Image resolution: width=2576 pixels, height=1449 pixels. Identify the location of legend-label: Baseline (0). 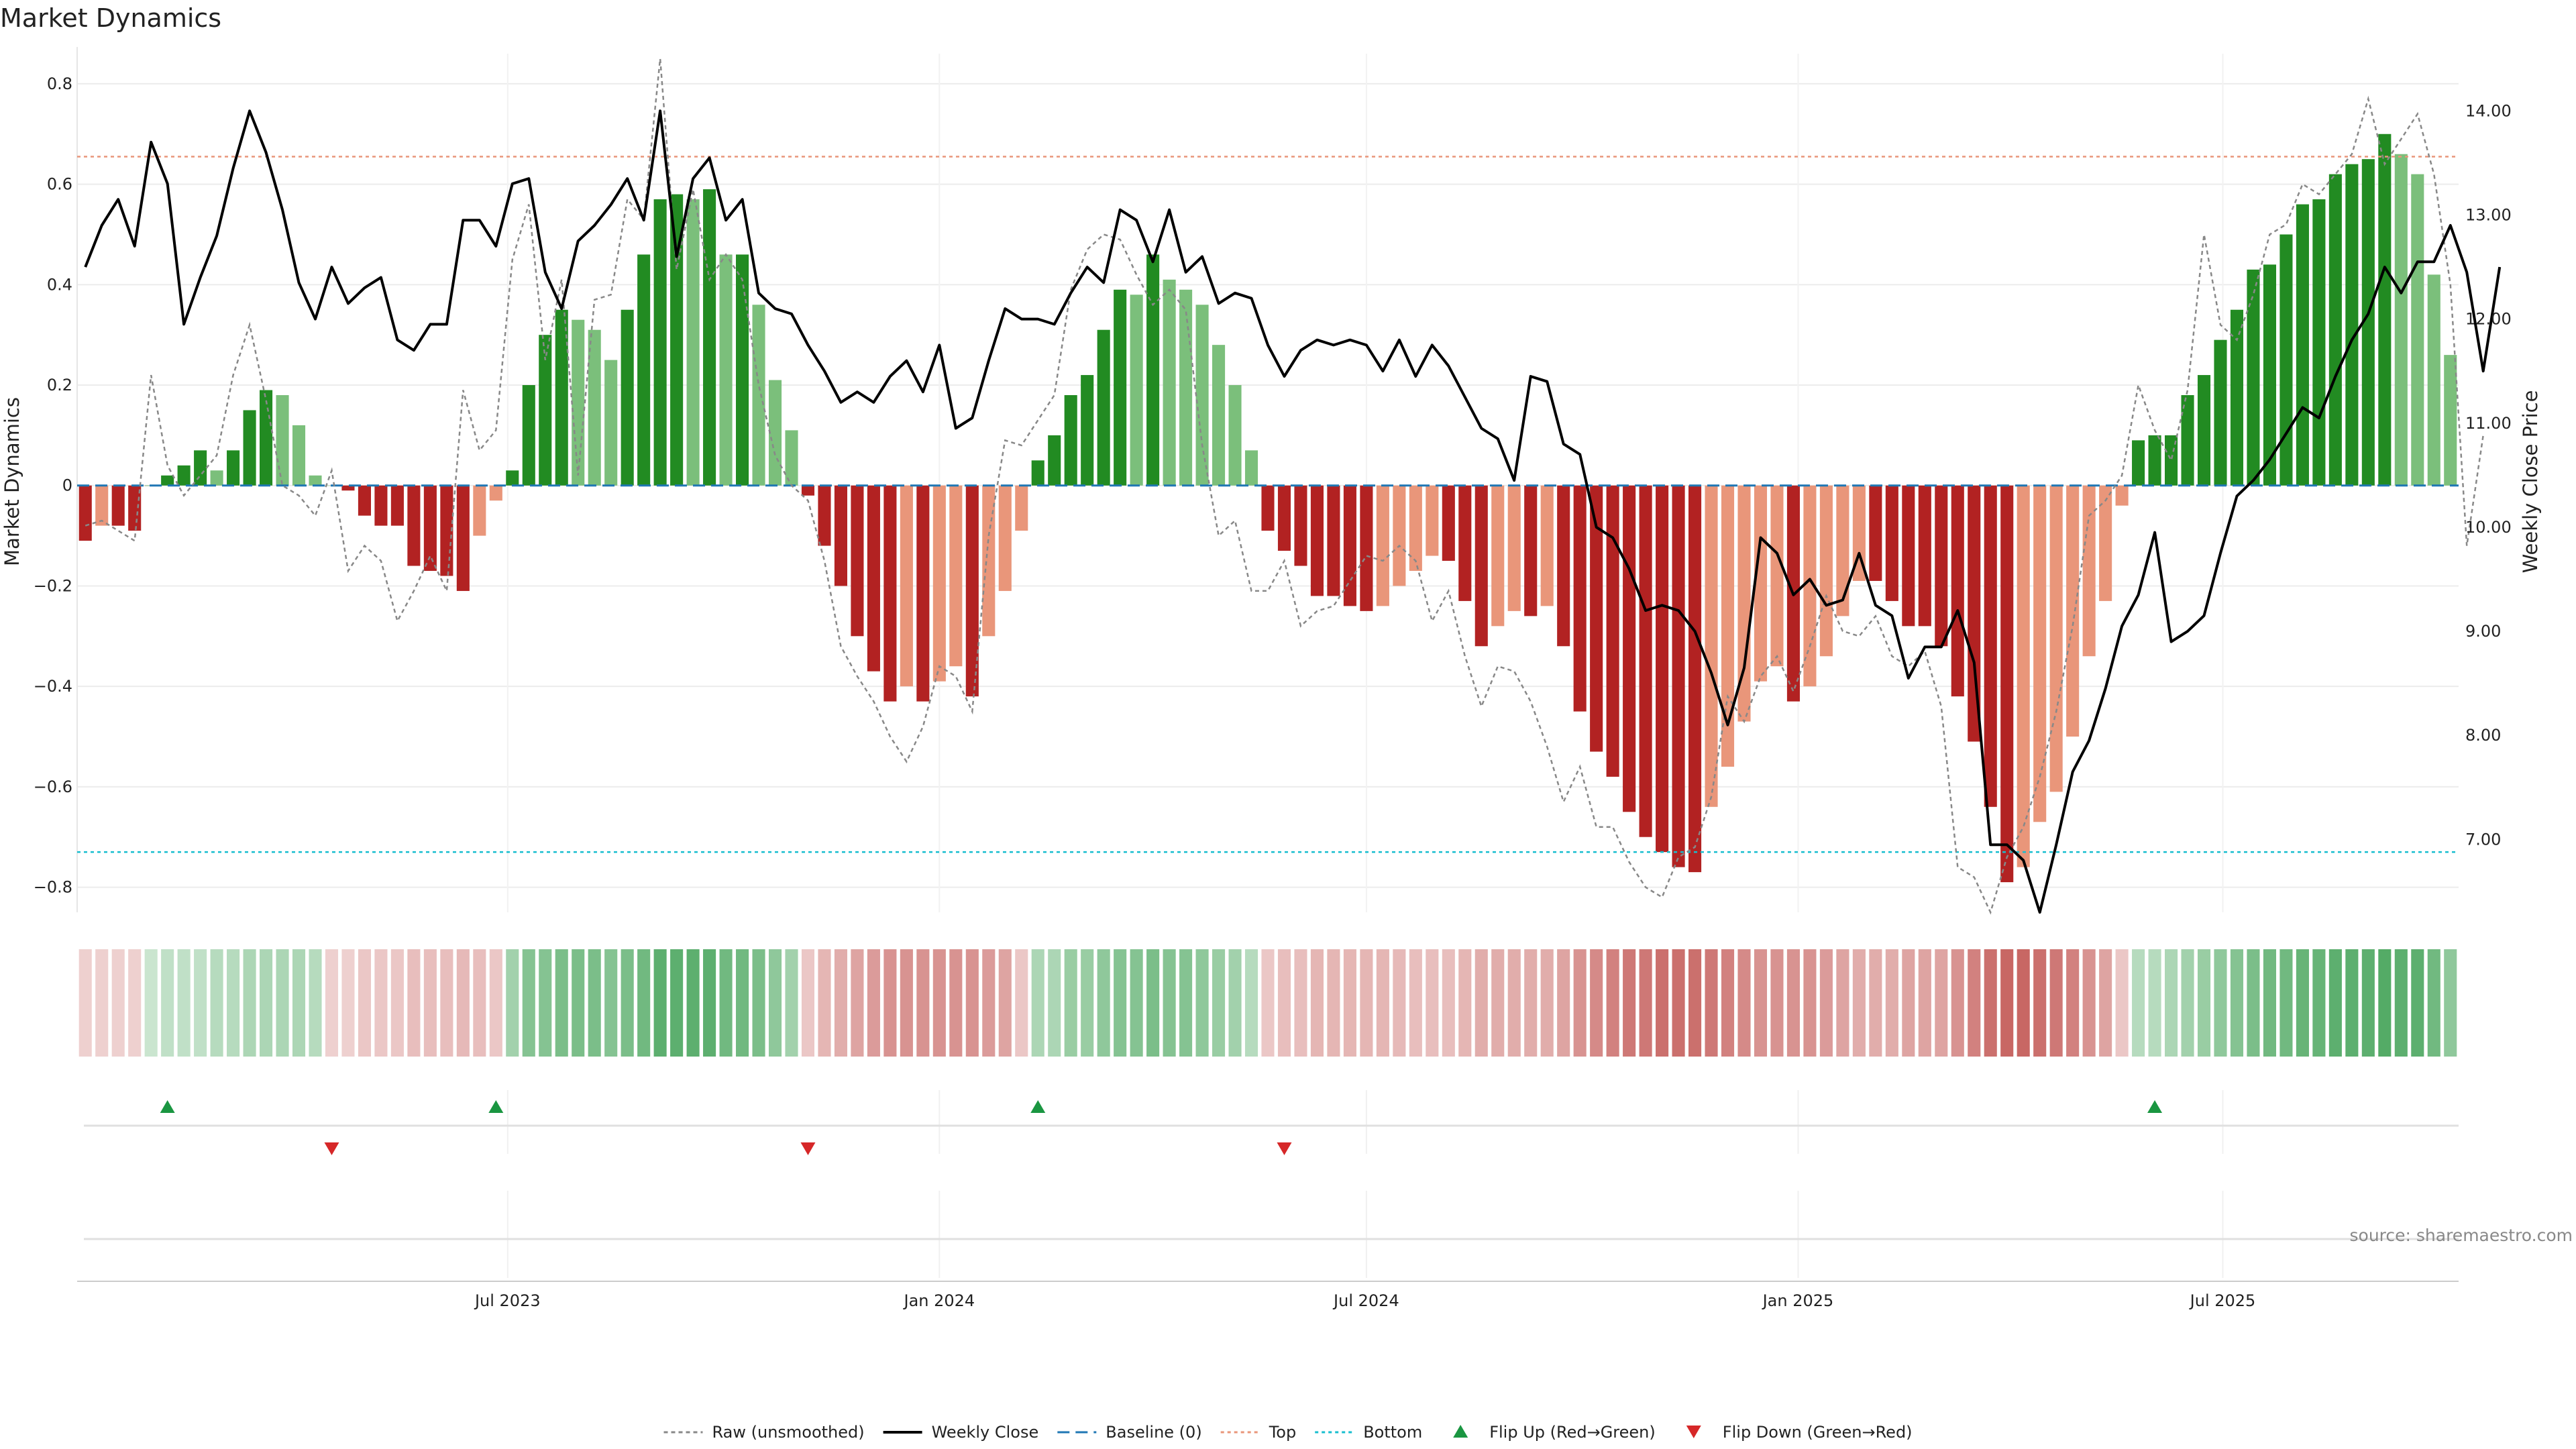
(1153, 1432).